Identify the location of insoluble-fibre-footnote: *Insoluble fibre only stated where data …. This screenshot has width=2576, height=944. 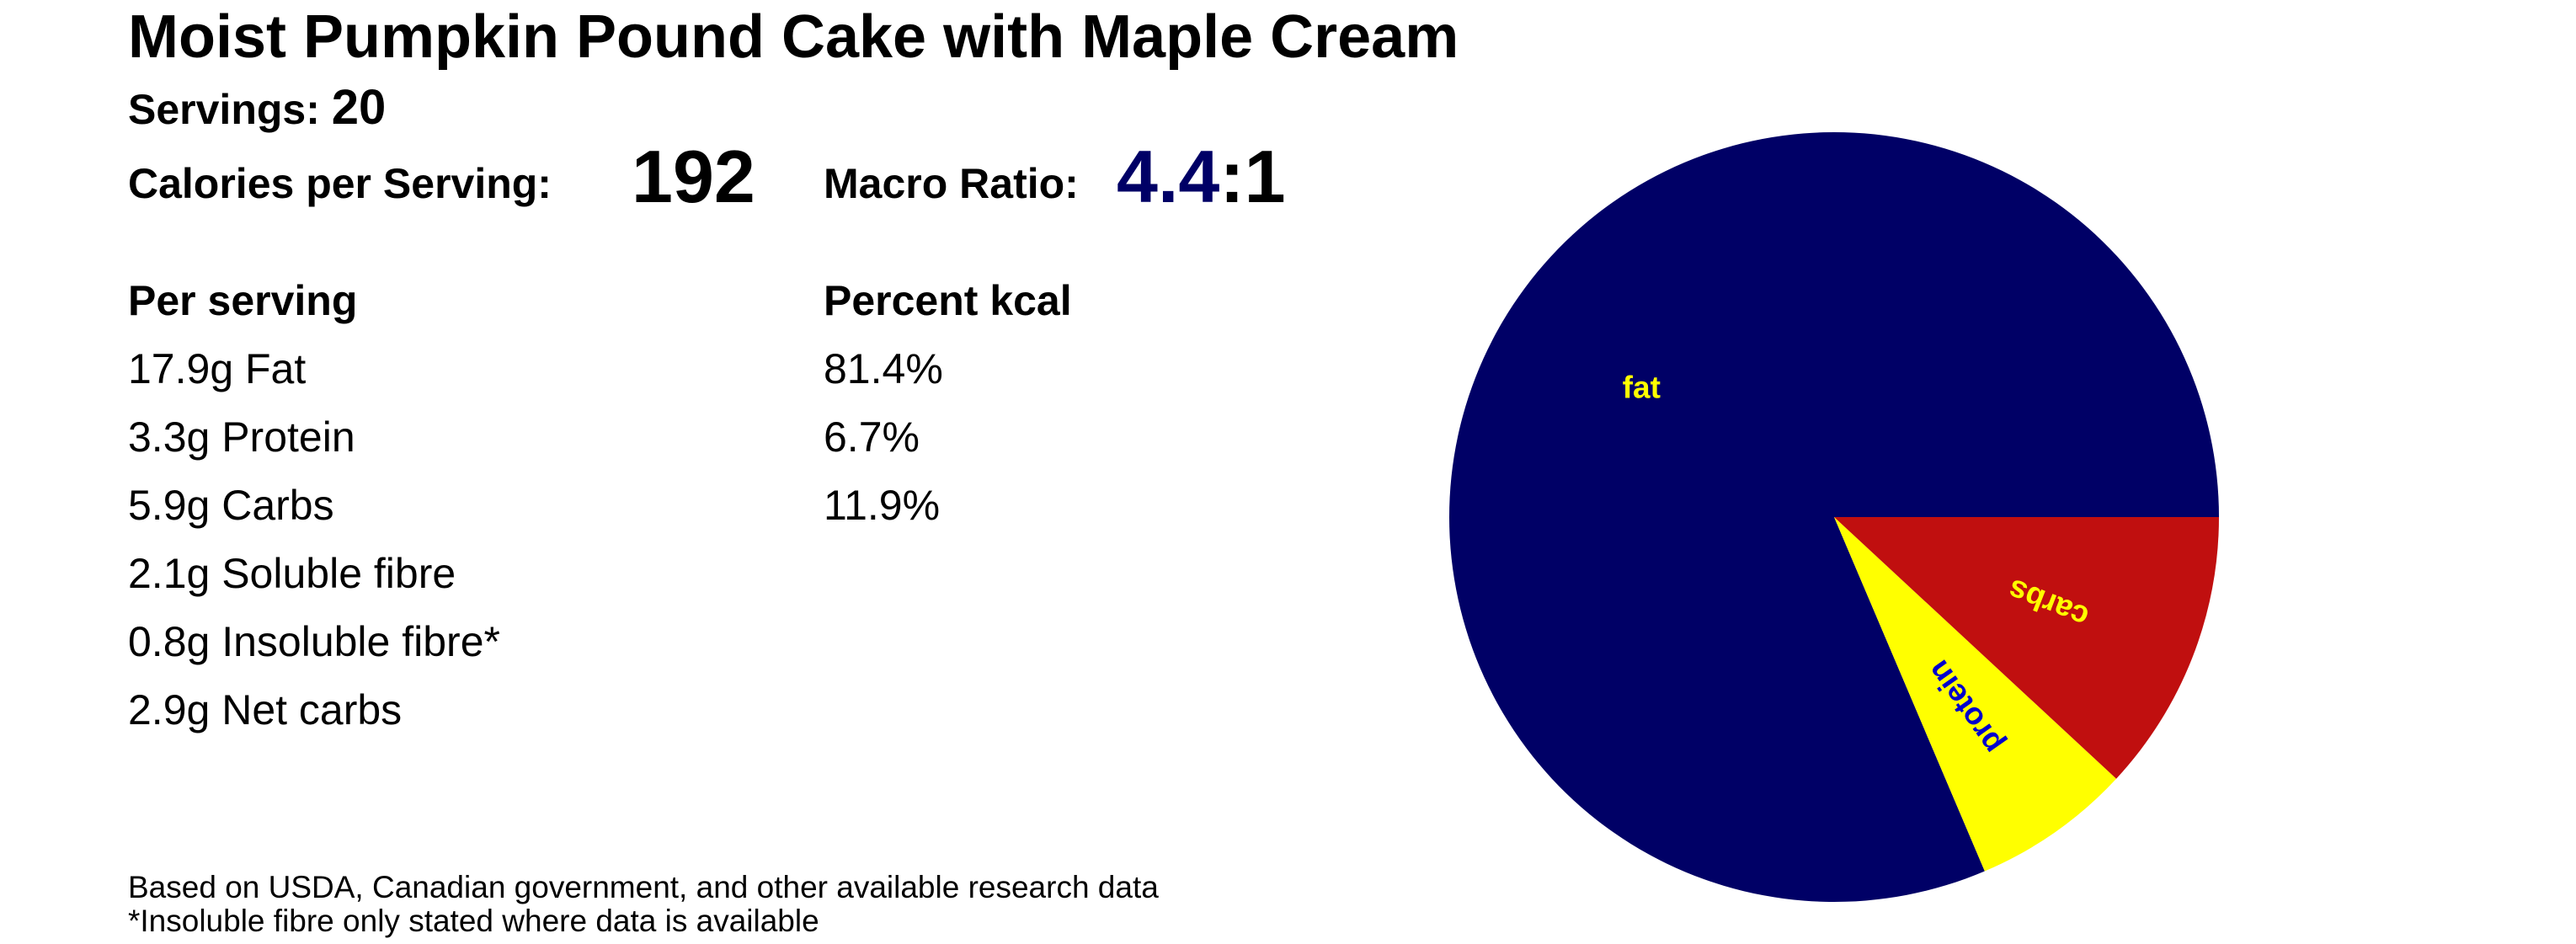
(473, 921).